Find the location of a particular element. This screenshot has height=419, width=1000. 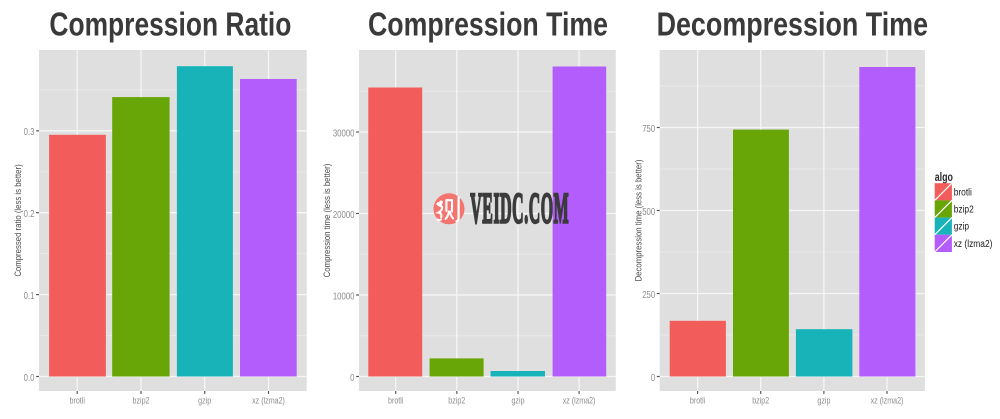

svg-text: 10000 is located at coordinates (344, 295).